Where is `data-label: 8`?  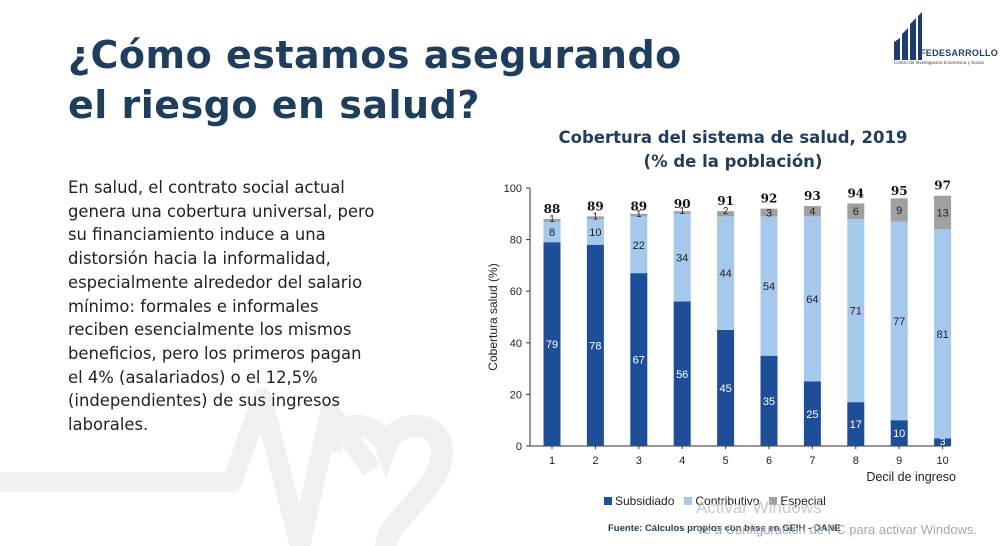 data-label: 8 is located at coordinates (552, 233).